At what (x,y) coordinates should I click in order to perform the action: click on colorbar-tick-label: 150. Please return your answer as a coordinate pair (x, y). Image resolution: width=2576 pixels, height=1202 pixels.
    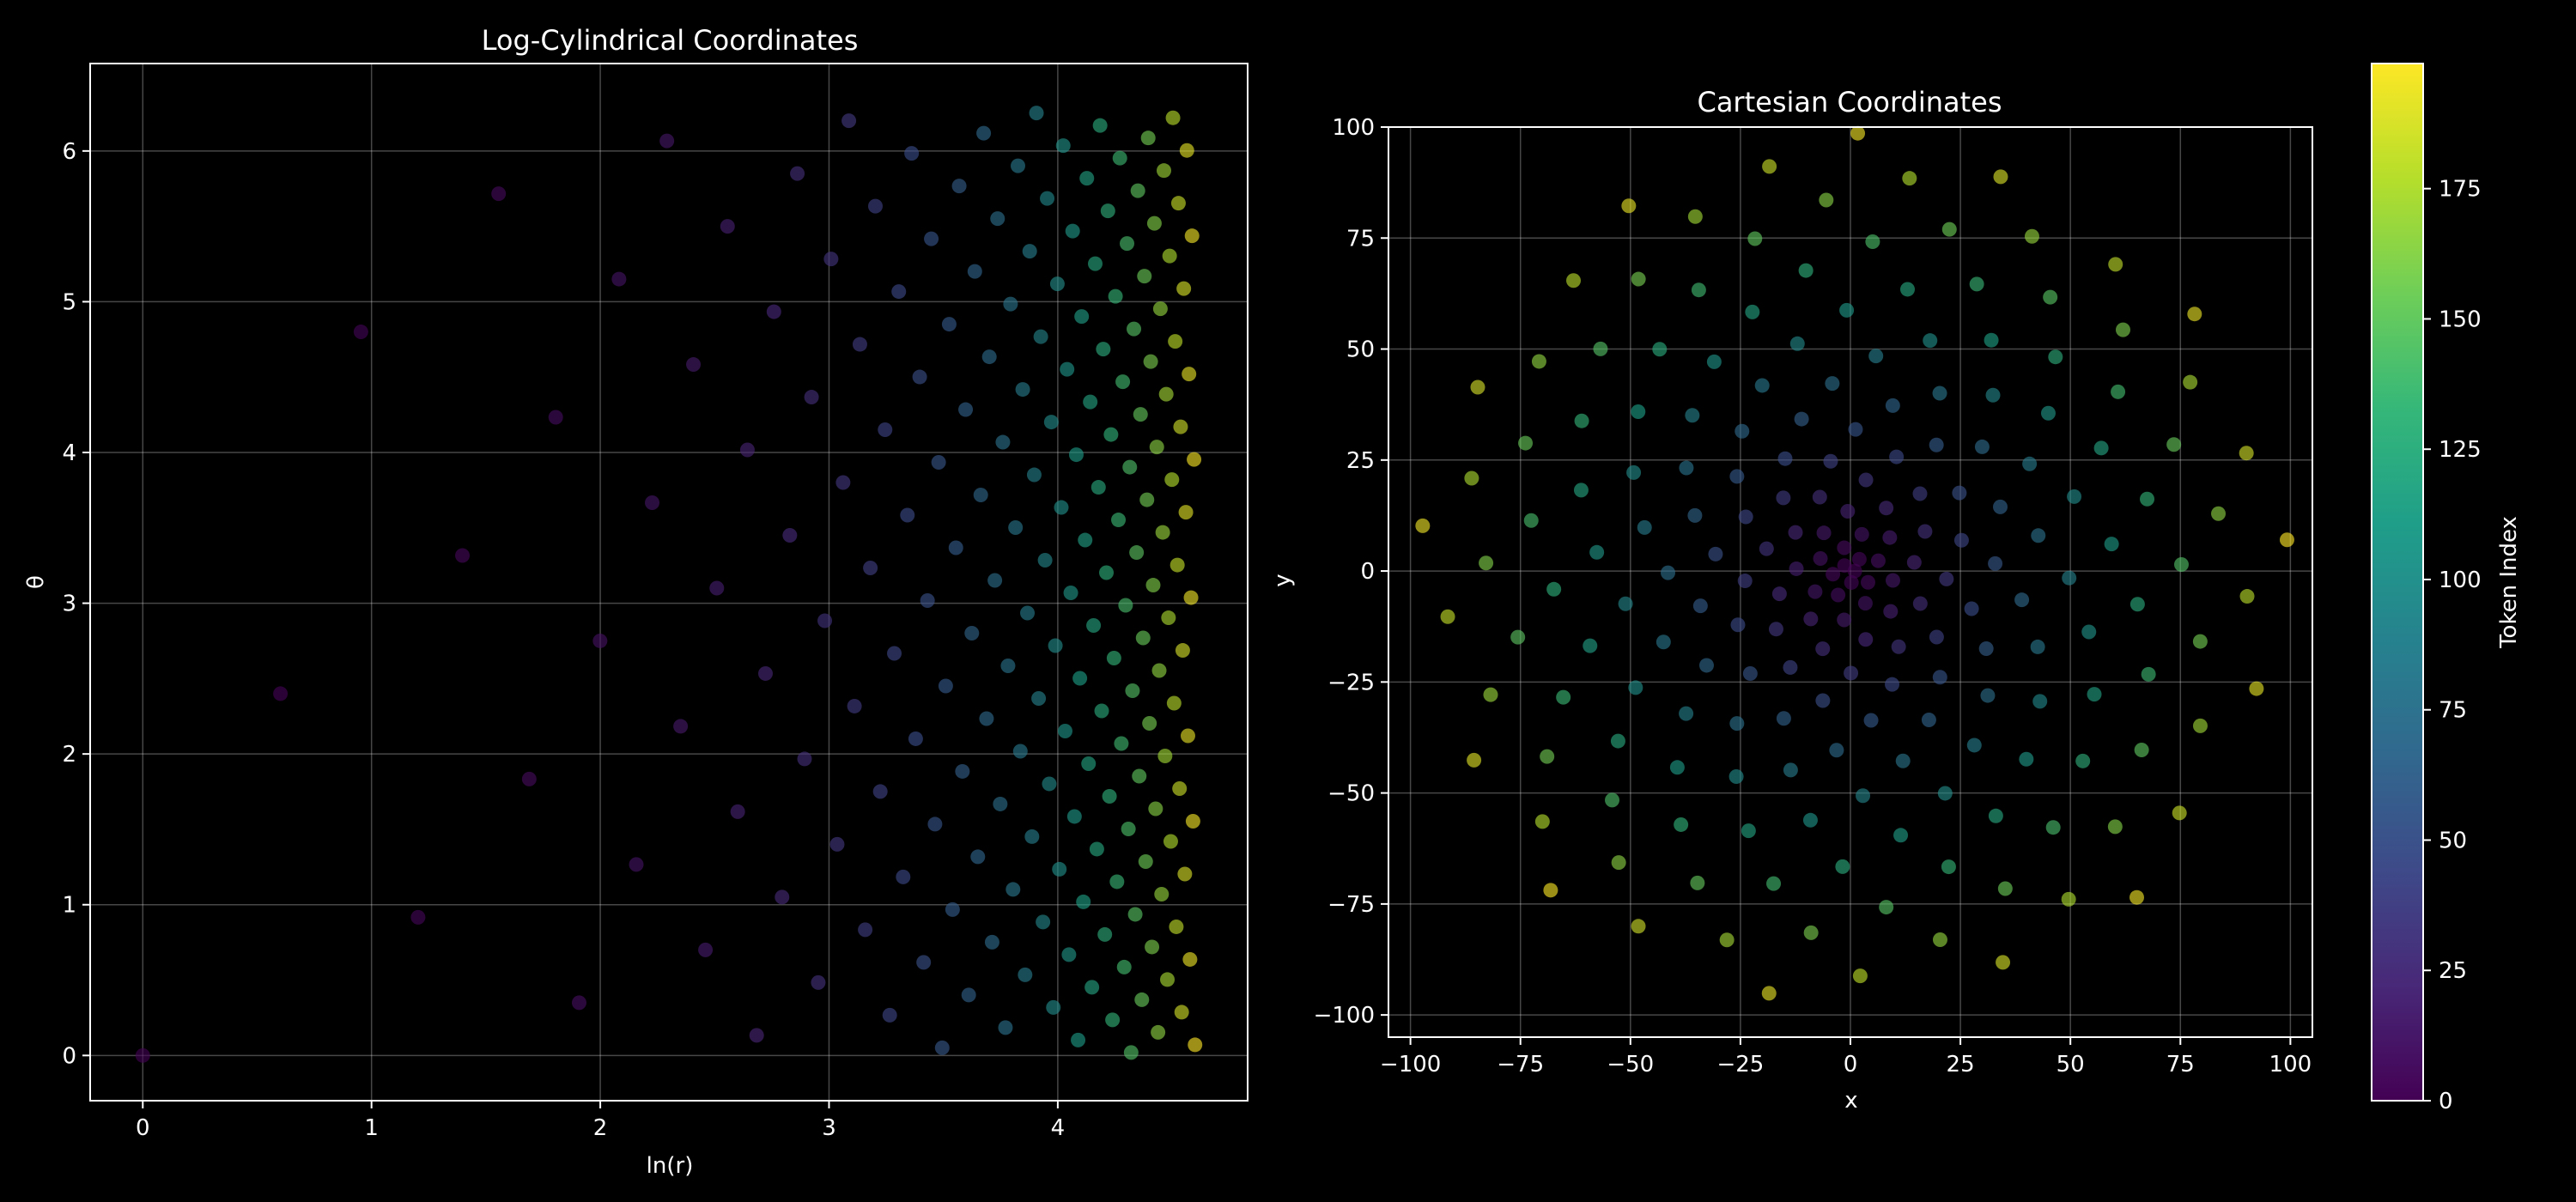
    Looking at the image, I should click on (2460, 319).